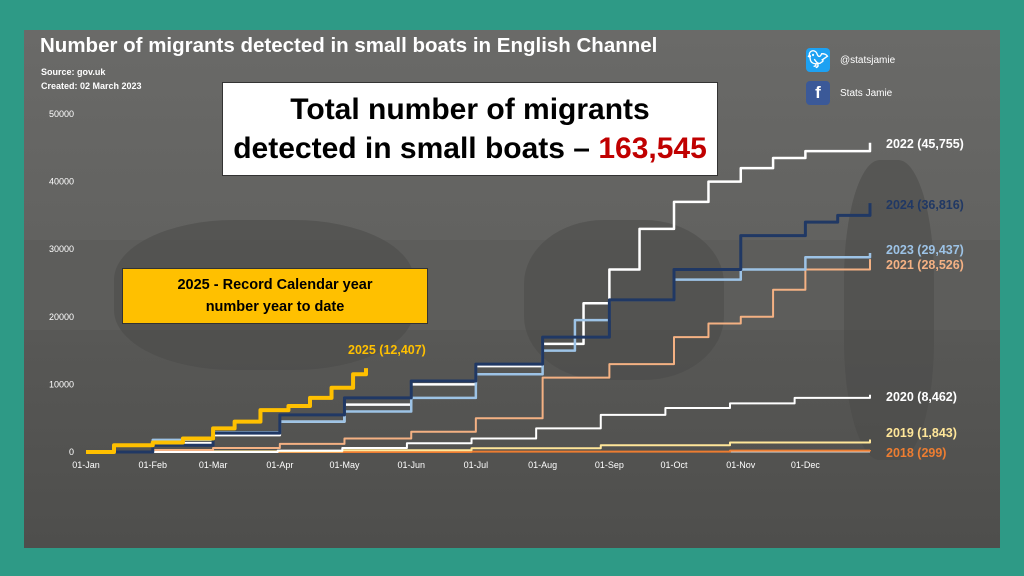 The image size is (1024, 576). I want to click on series-end-label-2022: 2022 (45,755), so click(925, 144).